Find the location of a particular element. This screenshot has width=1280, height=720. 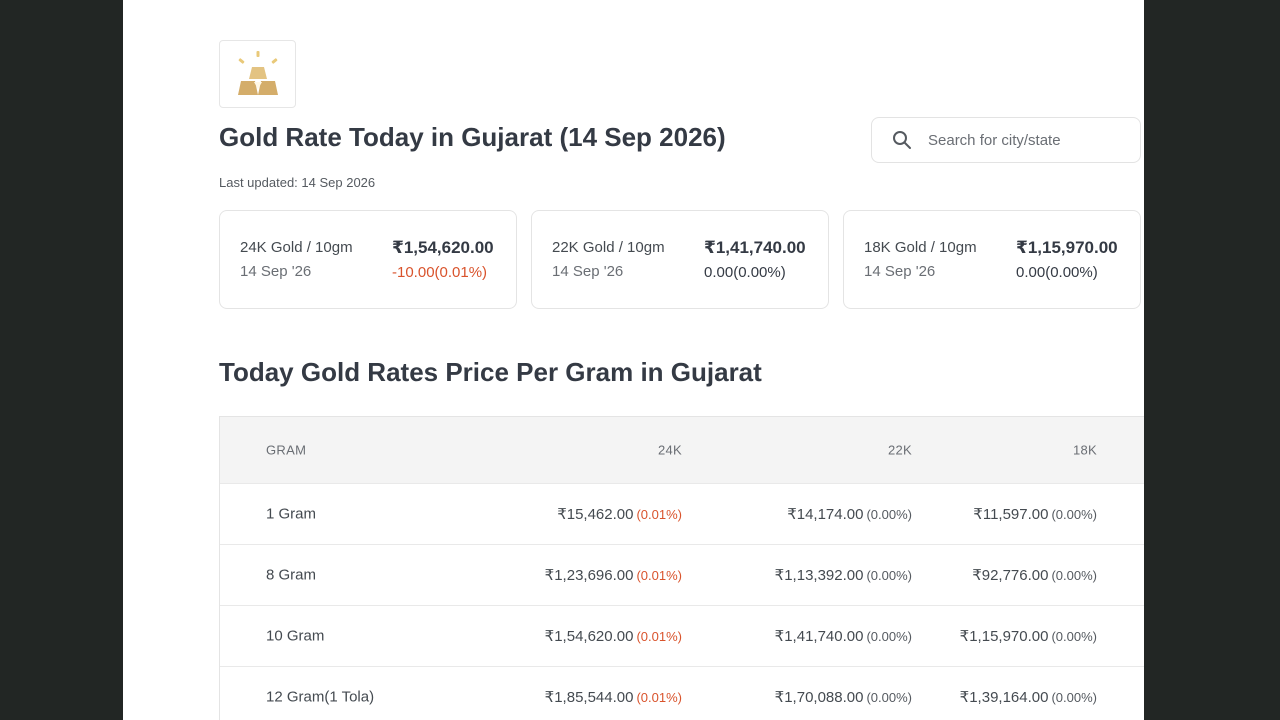

price-22k-cell: ₹1,70,088.00 (0.00%) is located at coordinates (843, 697).